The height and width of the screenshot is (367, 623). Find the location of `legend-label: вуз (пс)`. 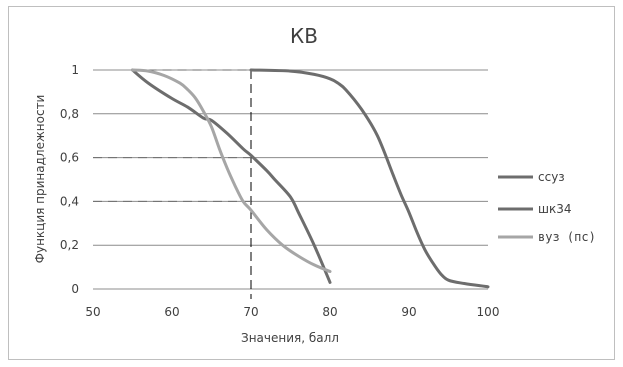

legend-label: вуз (пс) is located at coordinates (567, 237).